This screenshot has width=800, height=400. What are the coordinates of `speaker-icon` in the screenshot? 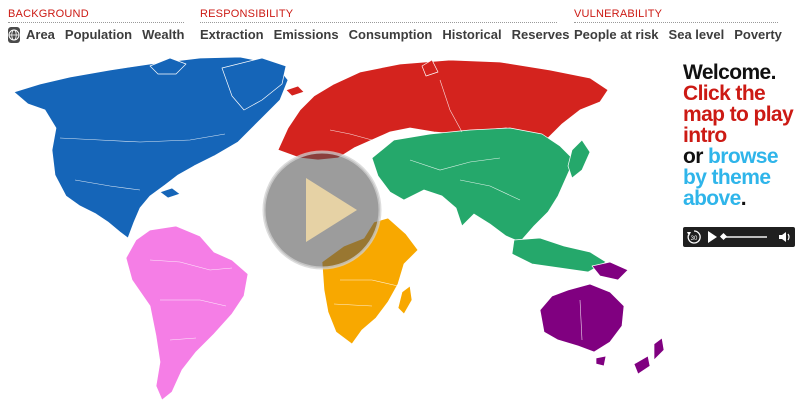 It's located at (784, 237).